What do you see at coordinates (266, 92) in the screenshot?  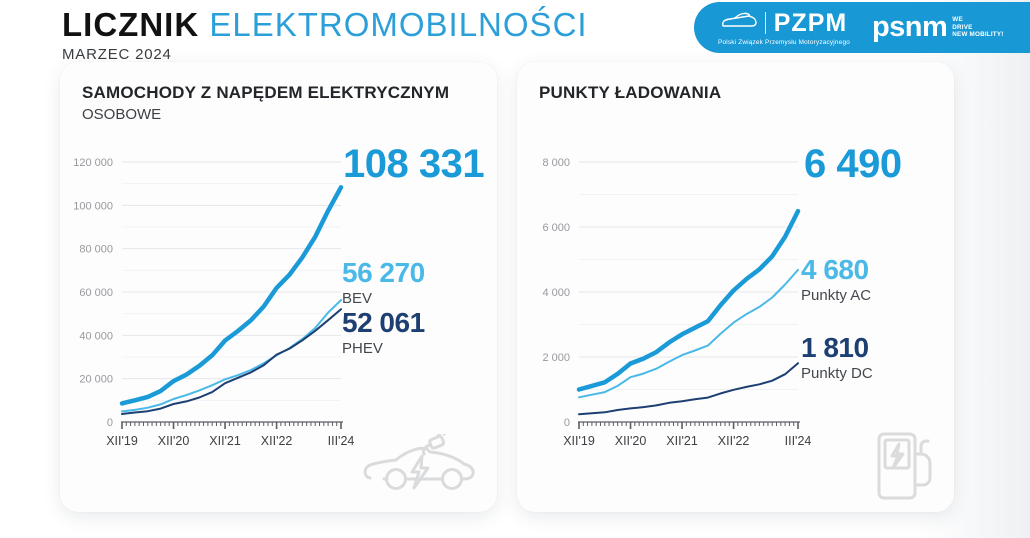 I see `vehicles-card-title: SAMOCHODY Z NAPĘDEM ELEKTRYCZNYM` at bounding box center [266, 92].